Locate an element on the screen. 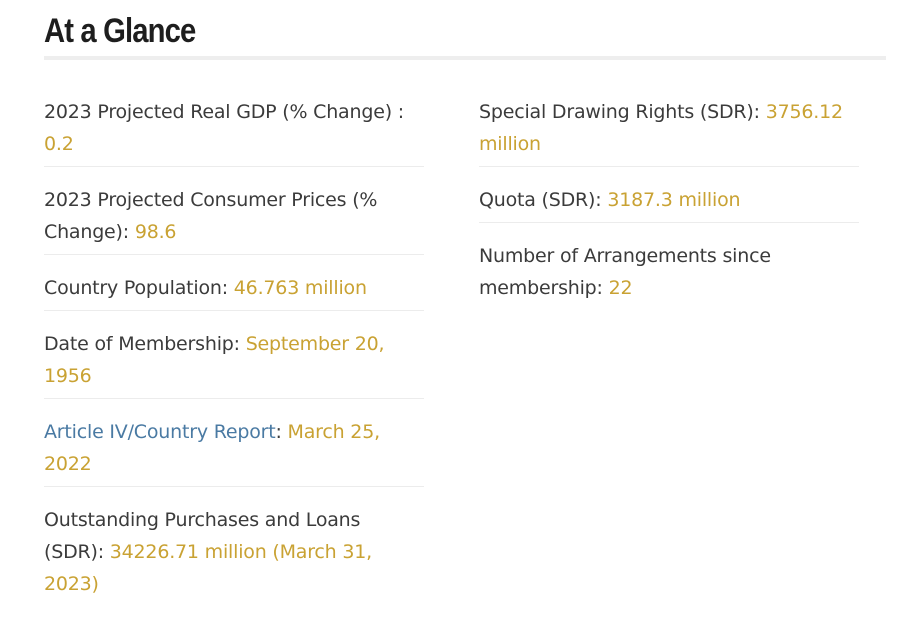 This screenshot has height=621, width=900. stat-label: Country Population: is located at coordinates (139, 288).